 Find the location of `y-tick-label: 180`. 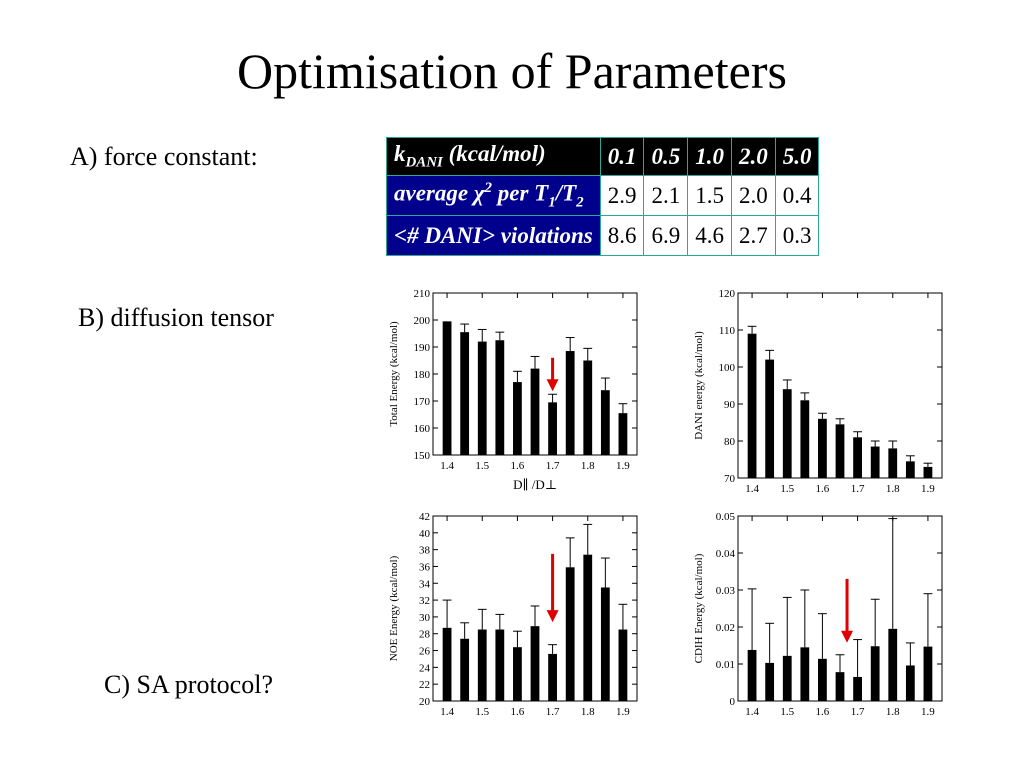

y-tick-label: 180 is located at coordinates (422, 375).